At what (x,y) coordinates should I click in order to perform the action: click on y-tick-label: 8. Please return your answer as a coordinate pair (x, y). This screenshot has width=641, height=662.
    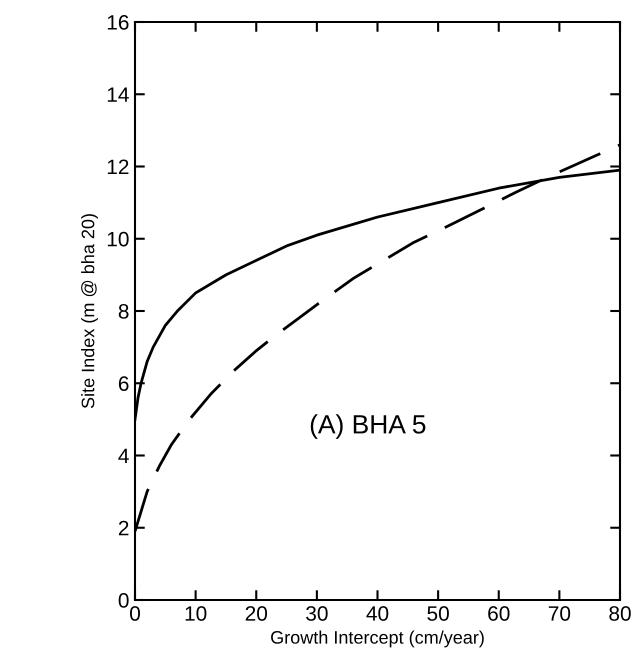
    Looking at the image, I should click on (123, 311).